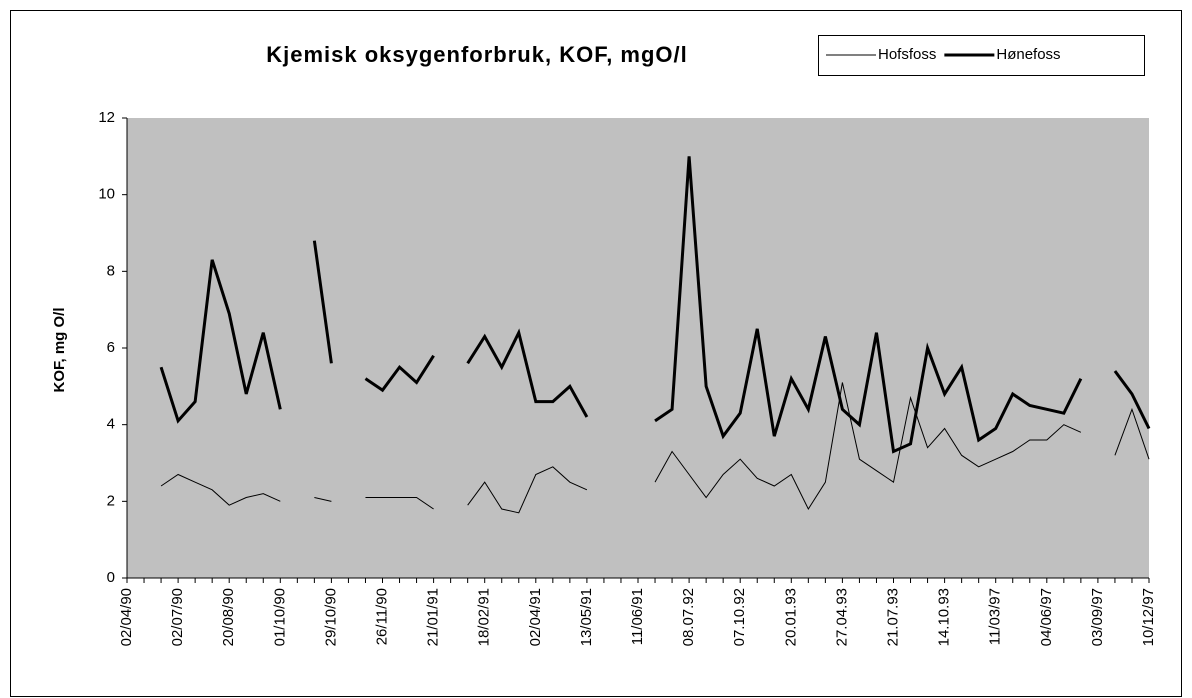  Describe the element at coordinates (892, 617) in the screenshot. I see `x-tick-label: 21.07.93` at that location.